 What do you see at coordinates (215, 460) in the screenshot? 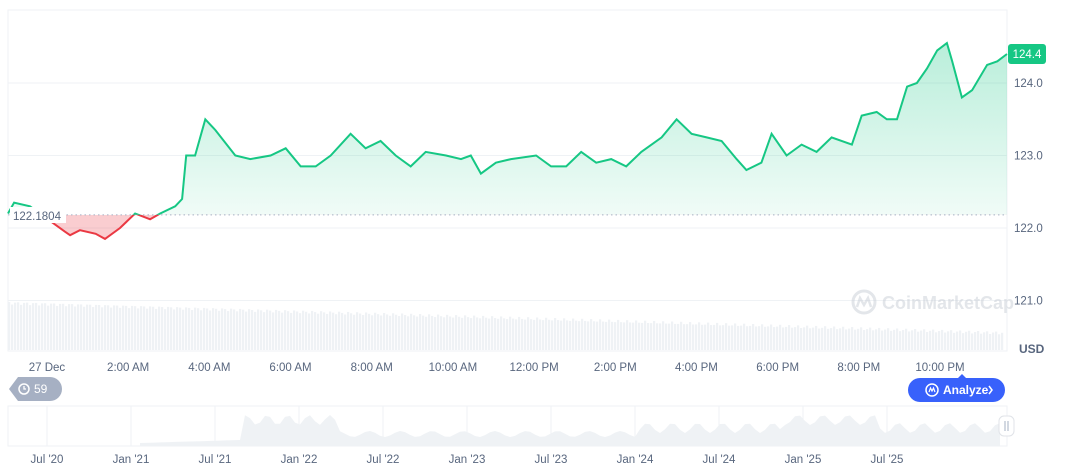
I see `navigator-tick-label: Jul '21` at bounding box center [215, 460].